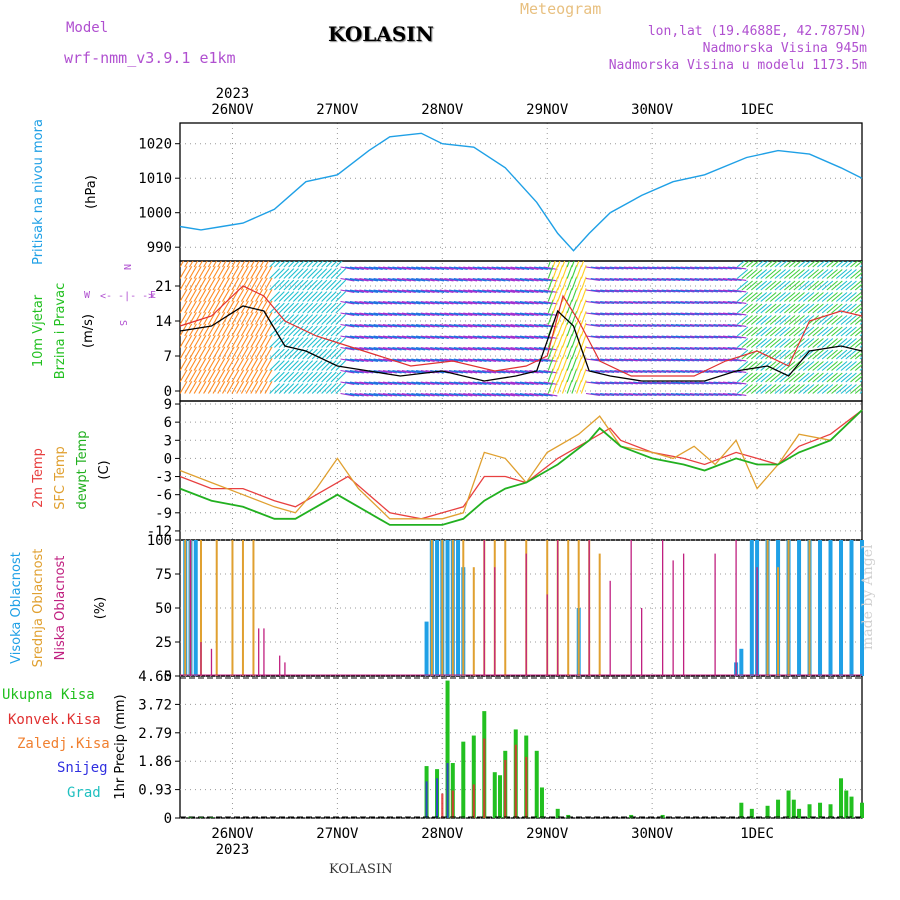 Image resolution: width=900 pixels, height=900 pixels. I want to click on x-tick-label-top: 26NOV, so click(232, 110).